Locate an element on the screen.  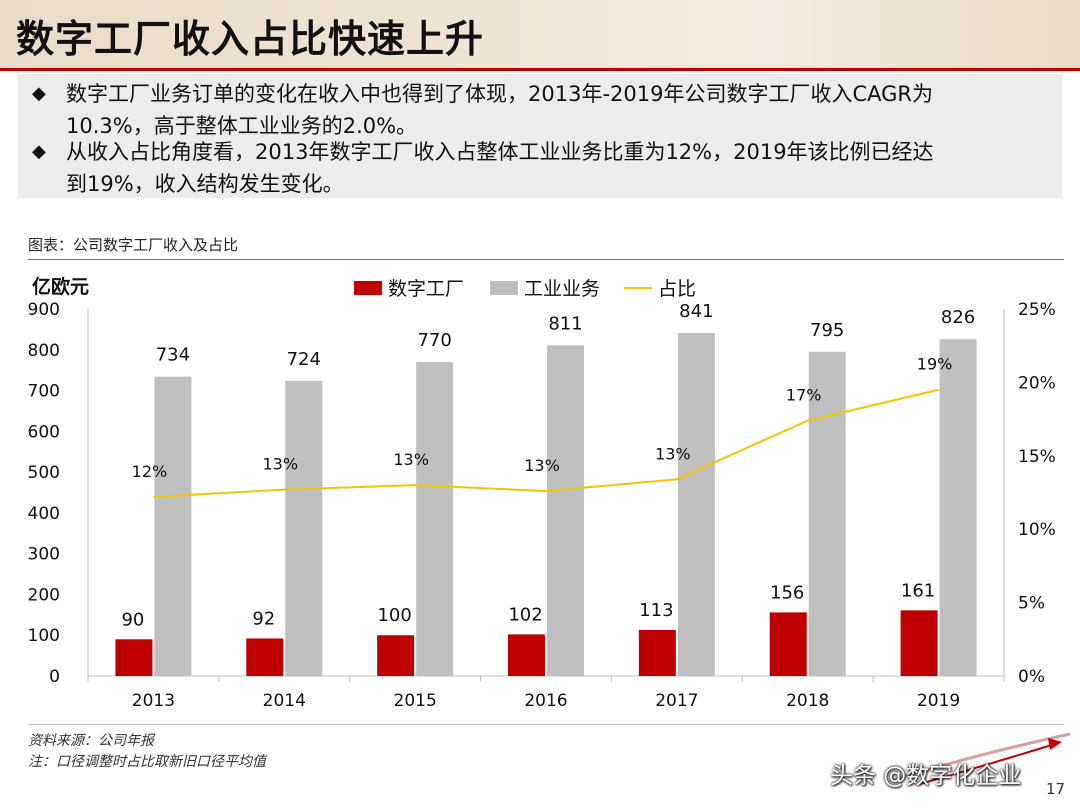
data-label-share: 19% is located at coordinates (935, 364).